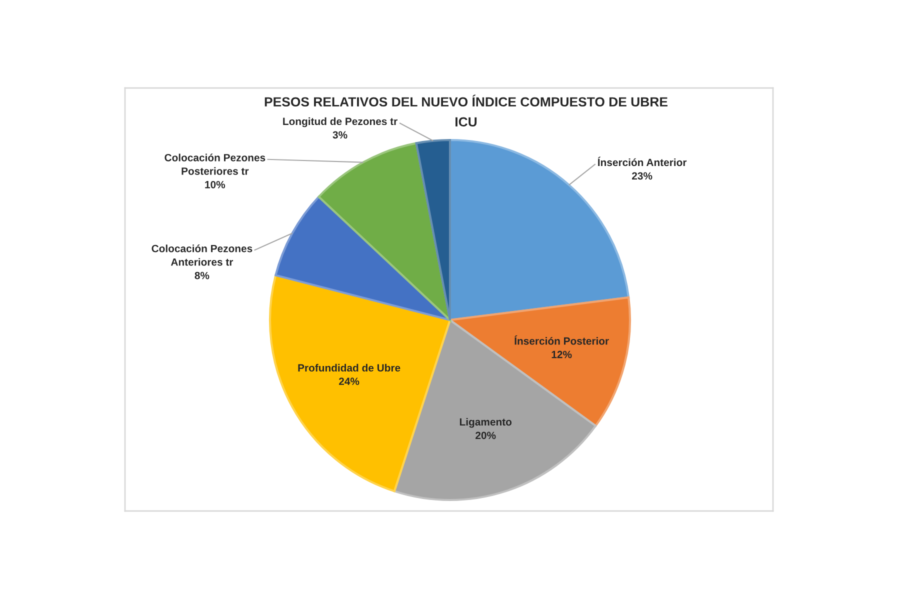 The width and height of the screenshot is (900, 600). Describe the element at coordinates (486, 423) in the screenshot. I see `slice-label: Ligamento` at that location.